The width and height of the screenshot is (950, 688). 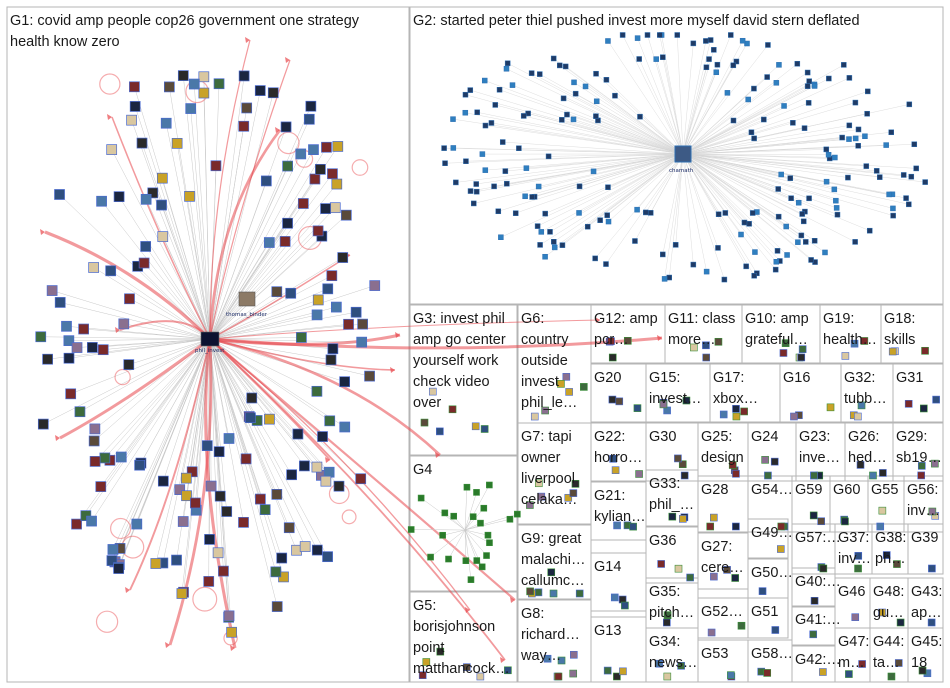 What do you see at coordinates (821, 521) in the screenshot?
I see `group-node-g59` at bounding box center [821, 521].